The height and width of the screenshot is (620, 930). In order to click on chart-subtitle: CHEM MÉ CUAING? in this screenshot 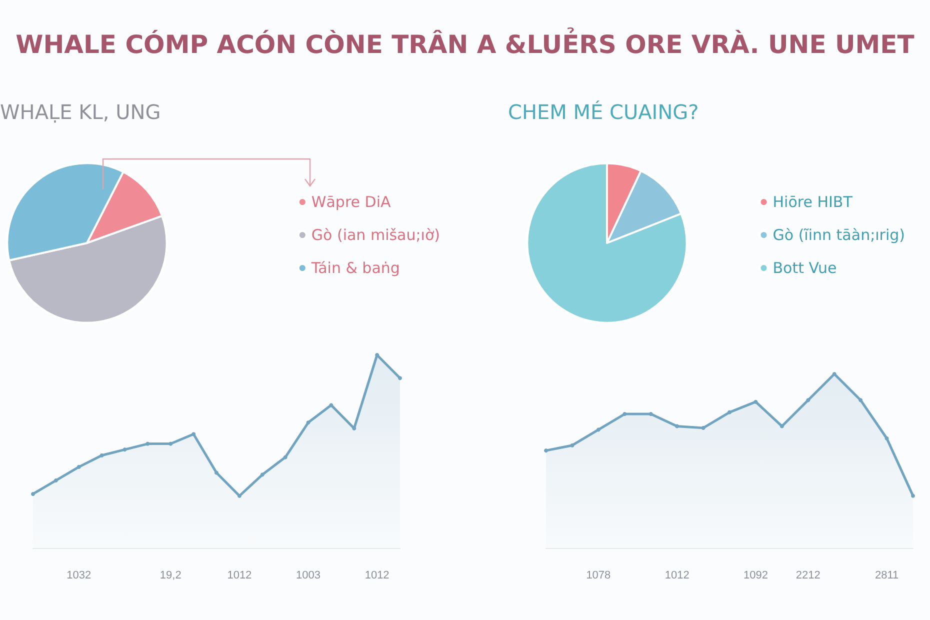, I will do `click(603, 112)`.